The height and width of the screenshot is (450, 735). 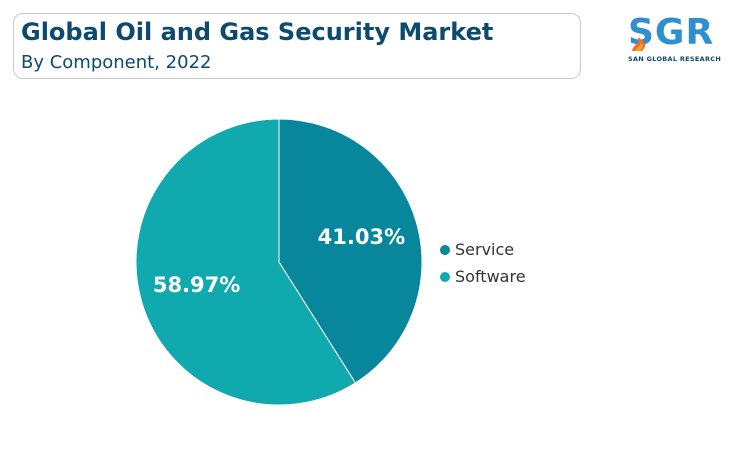 What do you see at coordinates (674, 40) in the screenshot?
I see `sgr-logo: SGR SAN GLOBAL RESEARCH` at bounding box center [674, 40].